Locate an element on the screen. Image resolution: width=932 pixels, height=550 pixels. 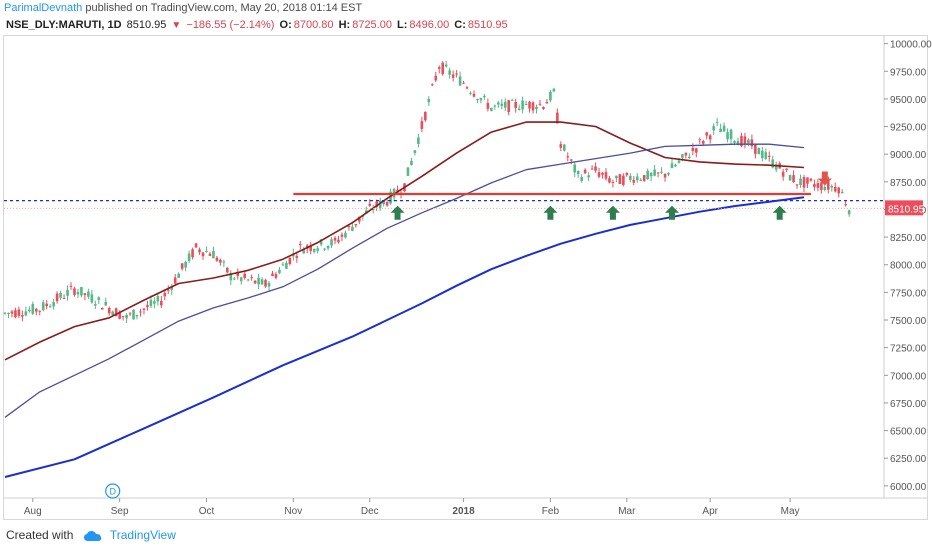
tradingview-link: TradingView is located at coordinates (142, 535).